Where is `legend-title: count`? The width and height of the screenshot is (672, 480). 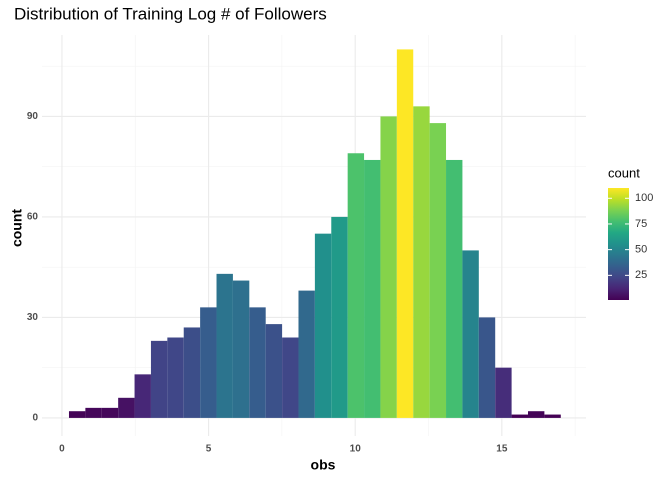 legend-title: count is located at coordinates (624, 172).